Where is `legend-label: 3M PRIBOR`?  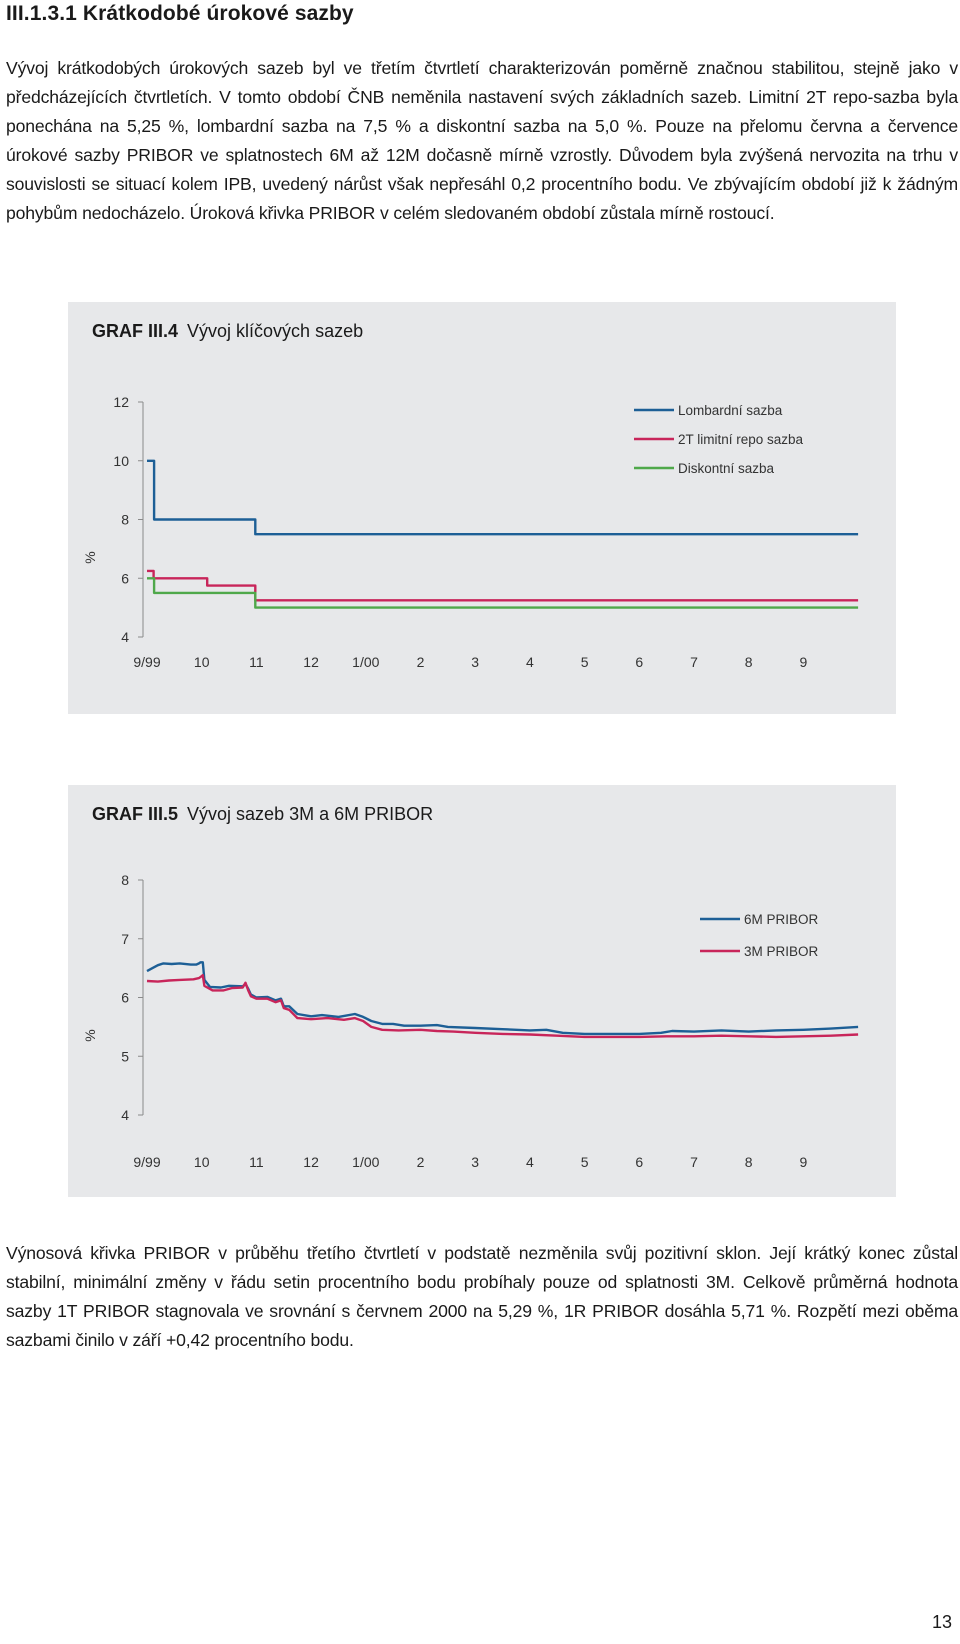
legend-label: 3M PRIBOR is located at coordinates (781, 951).